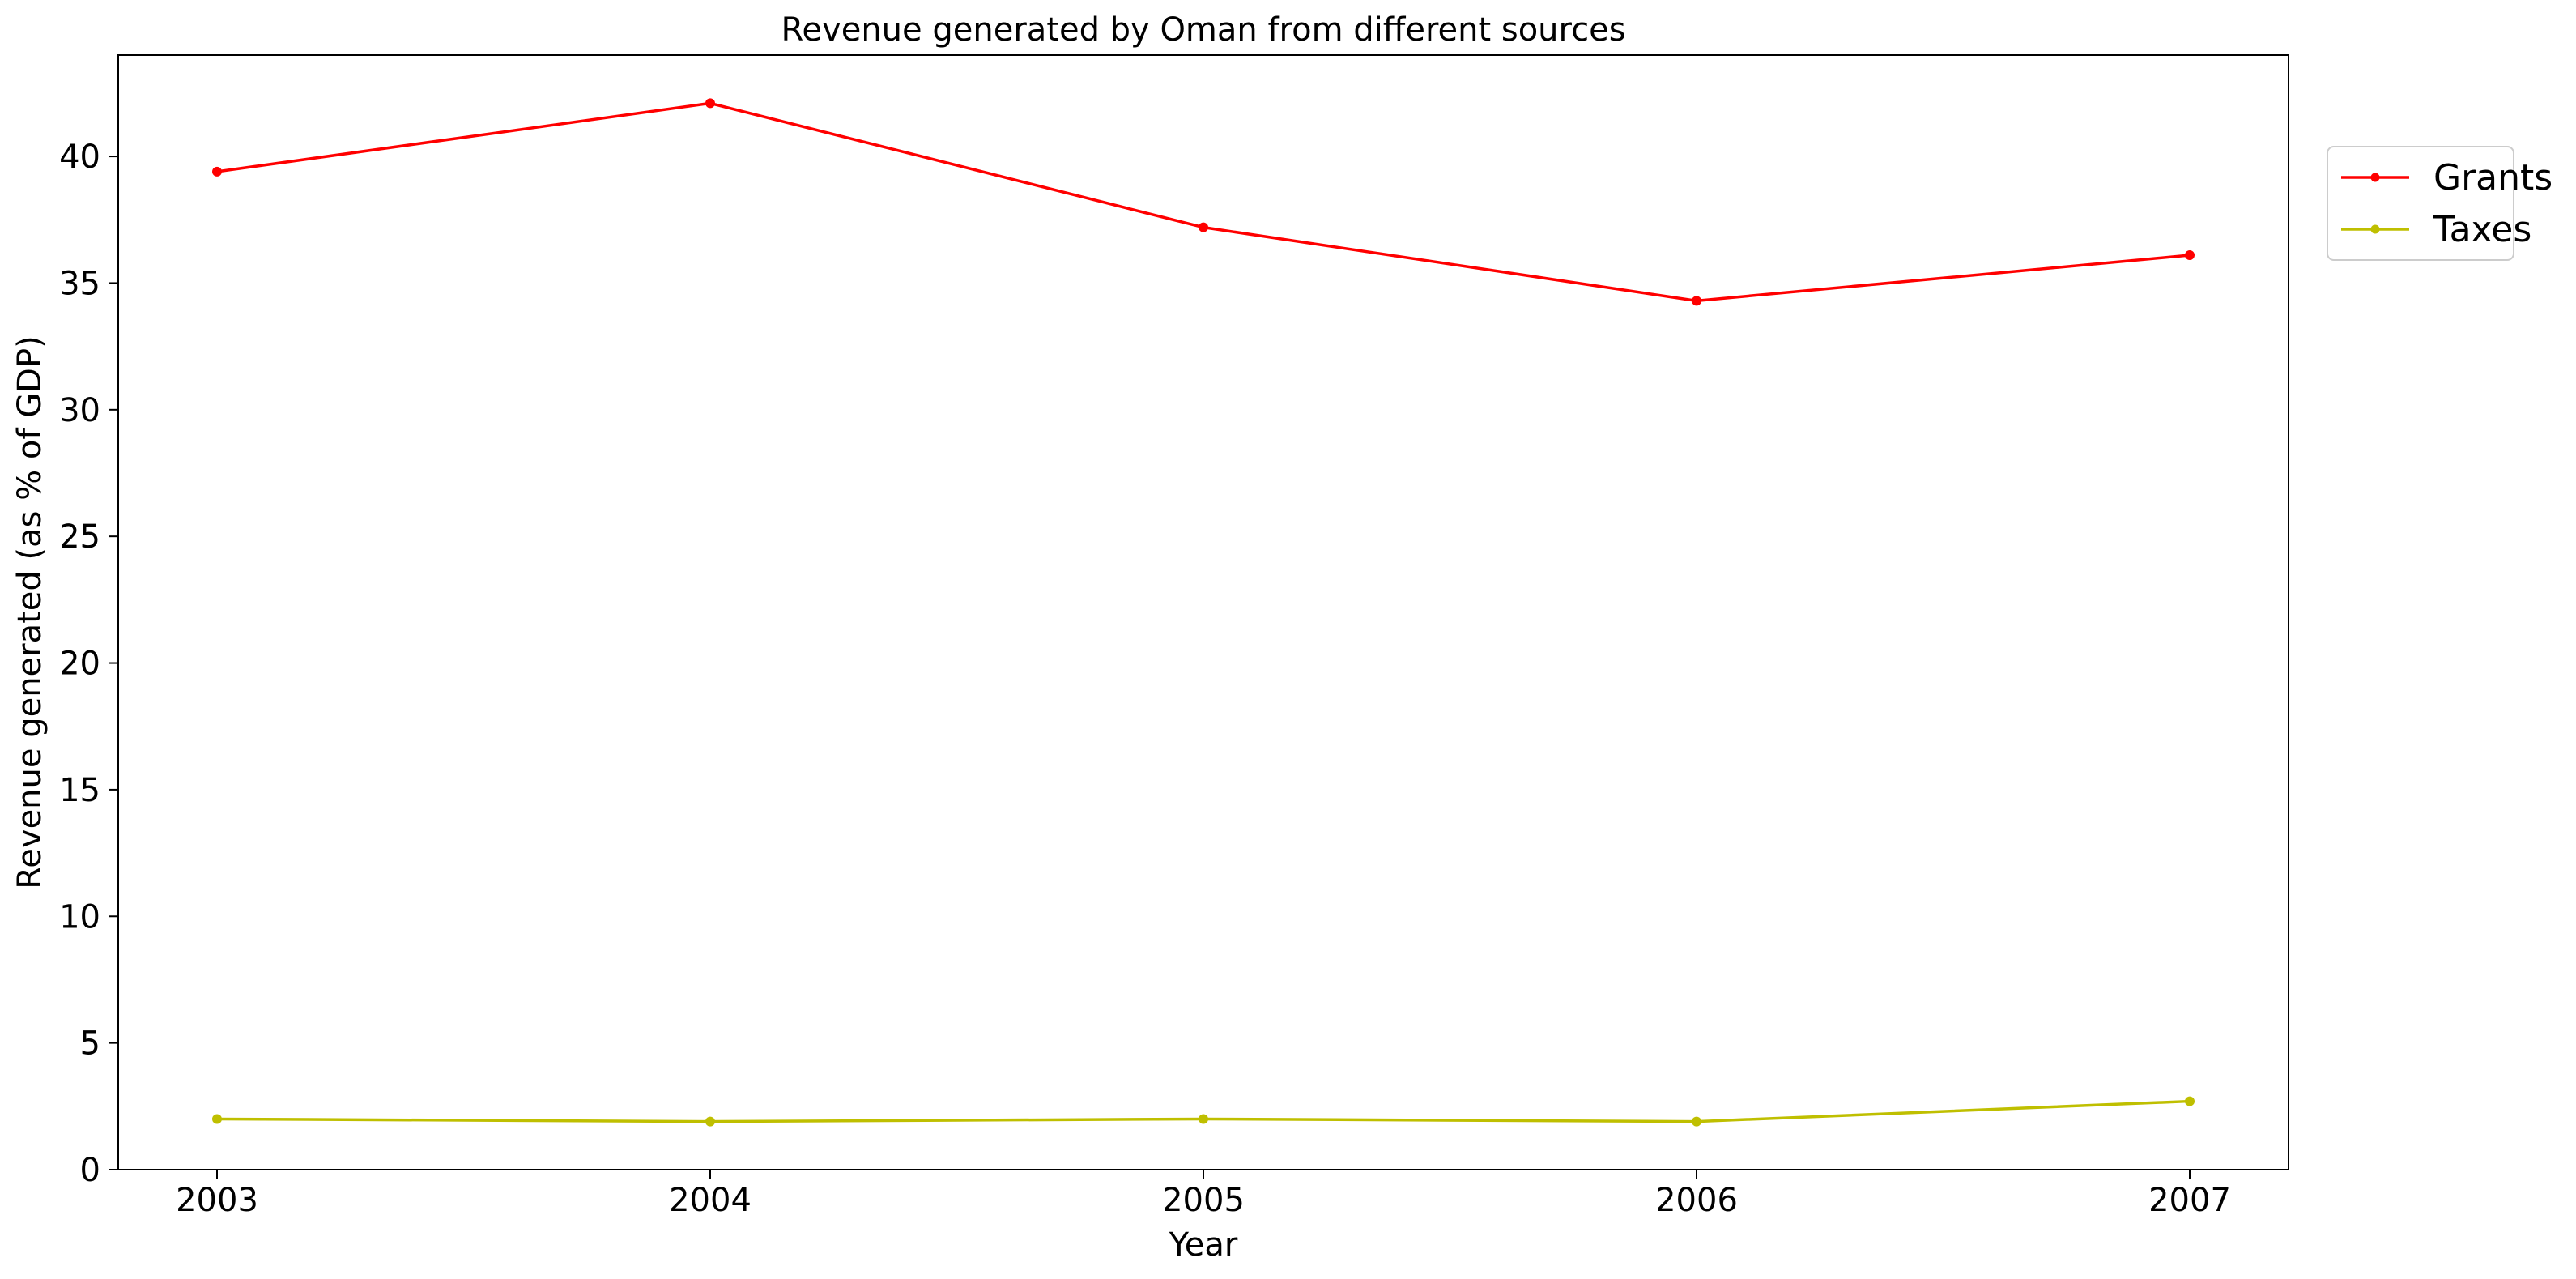 Image resolution: width=2576 pixels, height=1279 pixels. What do you see at coordinates (1203, 1245) in the screenshot?
I see `x-axis-label: Year` at bounding box center [1203, 1245].